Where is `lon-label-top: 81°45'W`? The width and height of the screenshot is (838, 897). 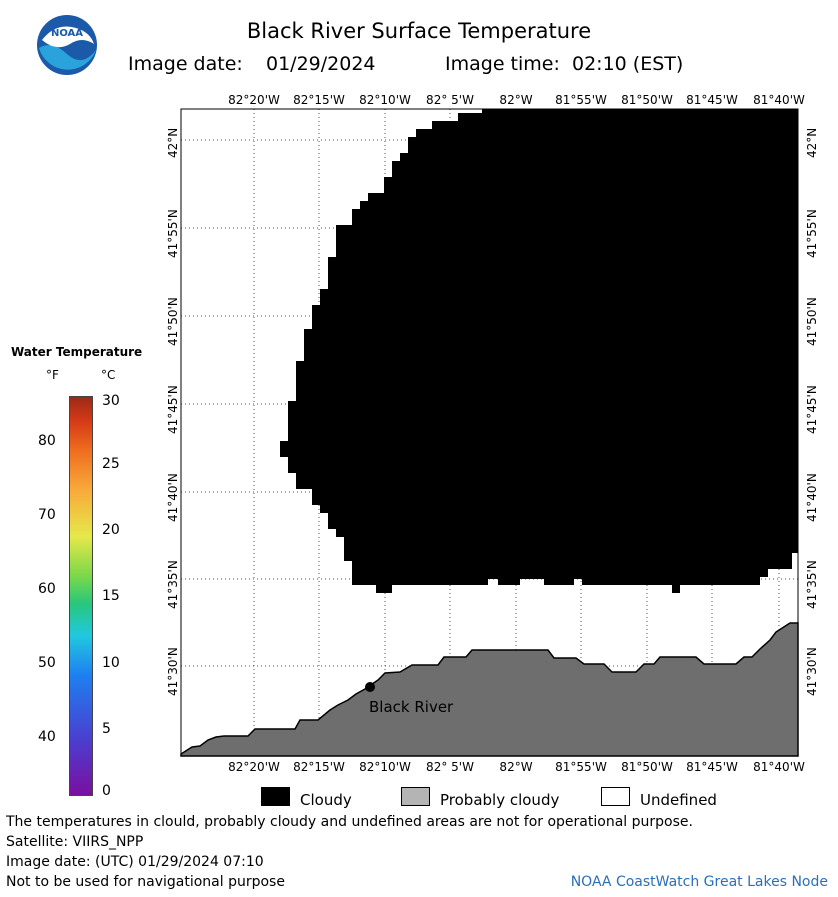
lon-label-top: 81°45'W is located at coordinates (712, 100).